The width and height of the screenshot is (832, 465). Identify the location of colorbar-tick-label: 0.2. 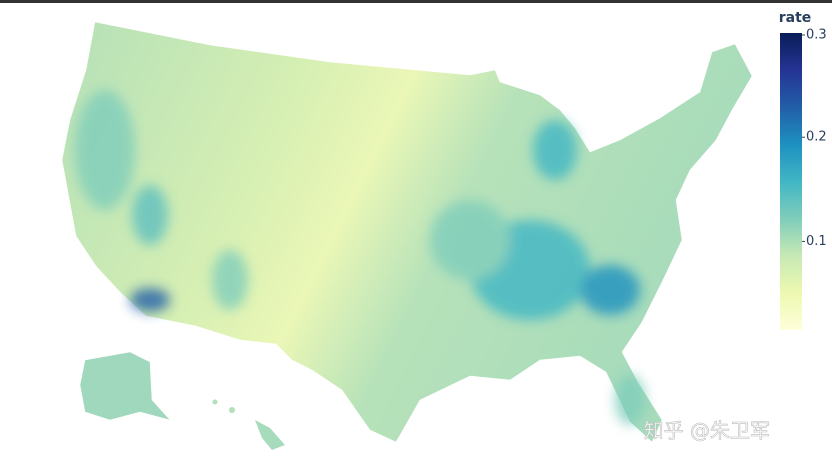
(816, 137).